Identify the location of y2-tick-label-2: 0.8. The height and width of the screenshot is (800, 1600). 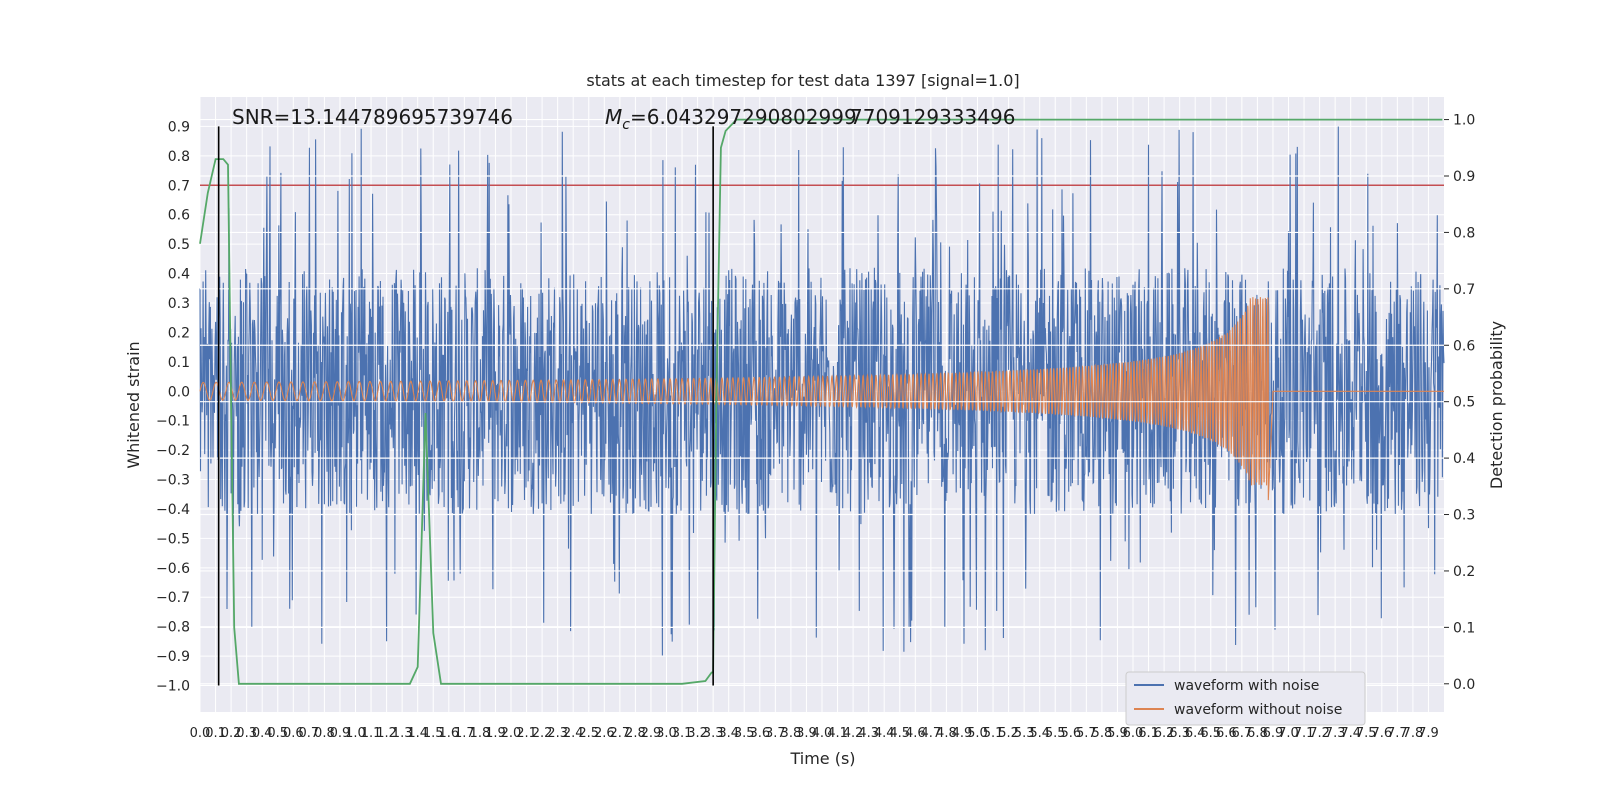
(1464, 233).